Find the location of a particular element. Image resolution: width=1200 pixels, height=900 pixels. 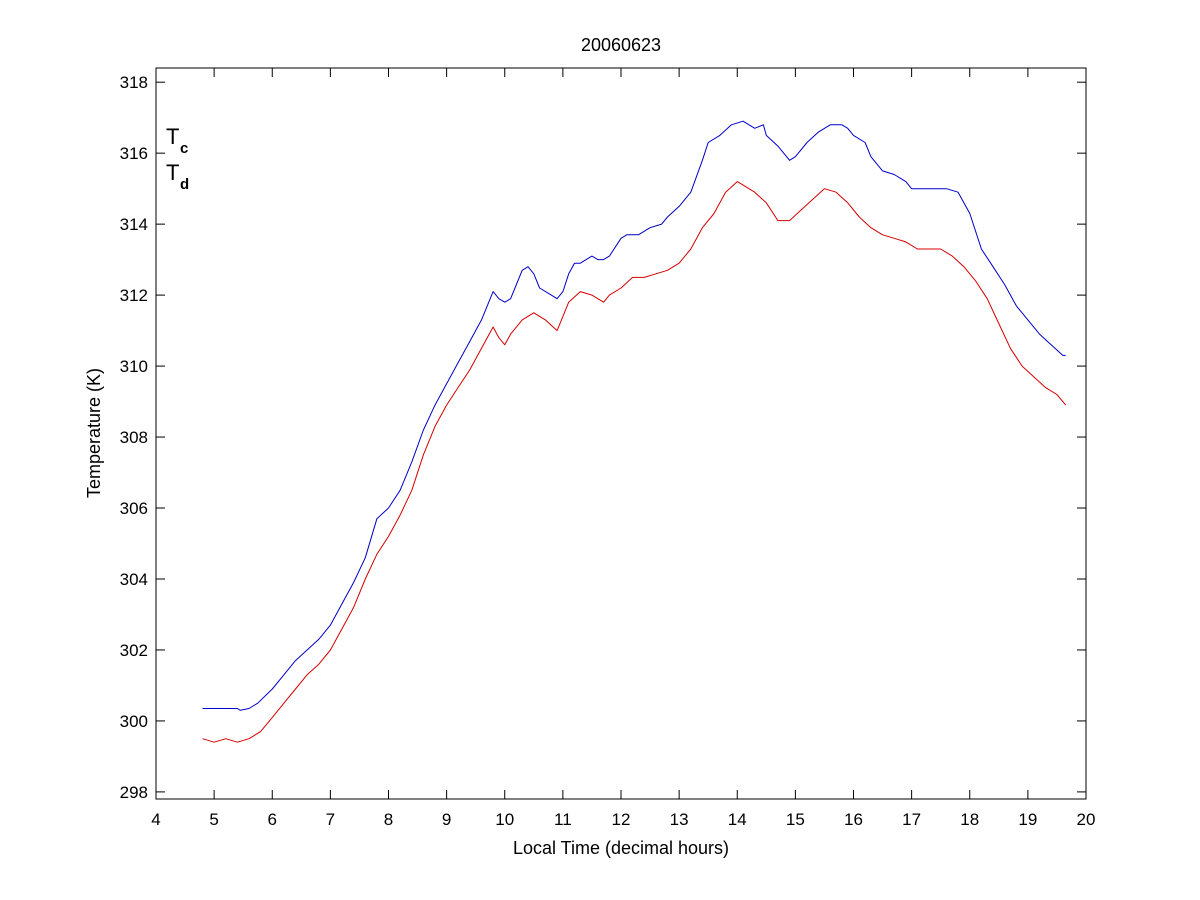

y-tick-label: 310 is located at coordinates (134, 366).